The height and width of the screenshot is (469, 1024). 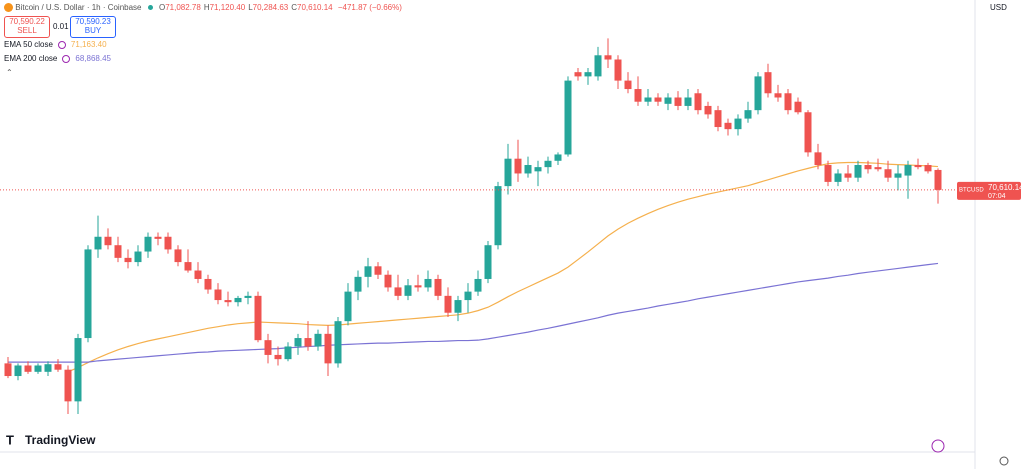 I want to click on currency: USD, so click(x=998, y=7).